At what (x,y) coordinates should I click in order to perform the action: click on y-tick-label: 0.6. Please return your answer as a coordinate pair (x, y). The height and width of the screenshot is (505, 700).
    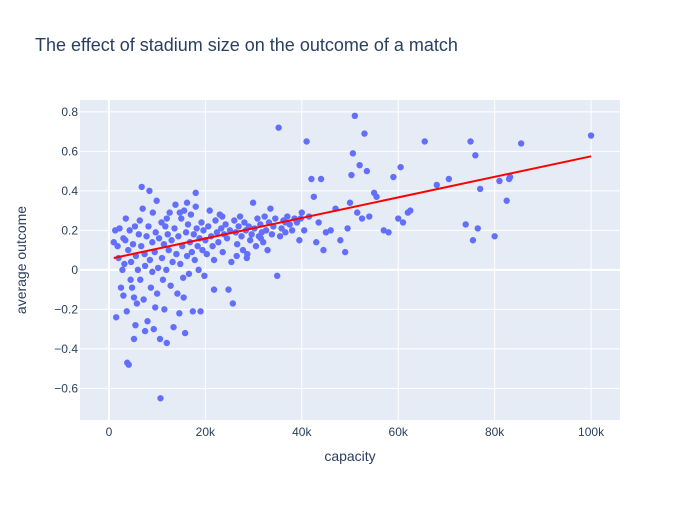
    Looking at the image, I should click on (69, 151).